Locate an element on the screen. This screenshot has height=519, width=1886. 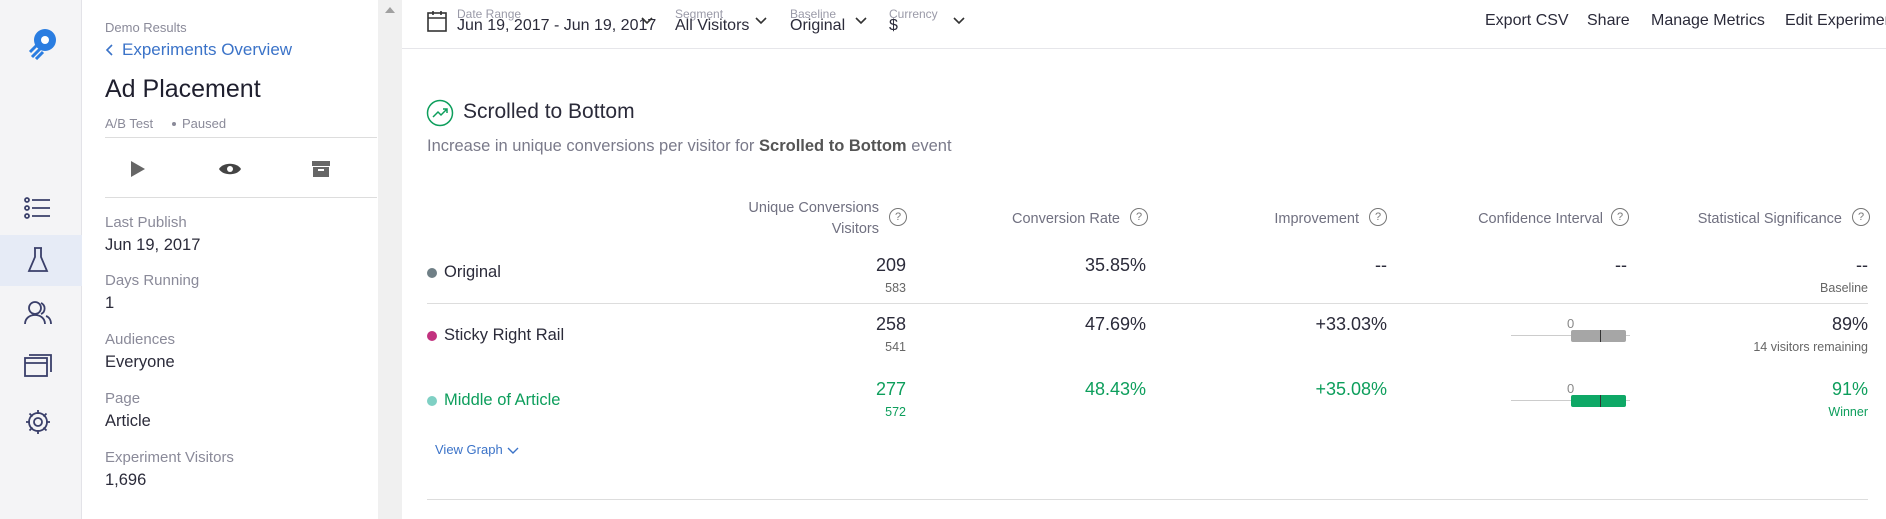
nav-active is located at coordinates (41, 260).